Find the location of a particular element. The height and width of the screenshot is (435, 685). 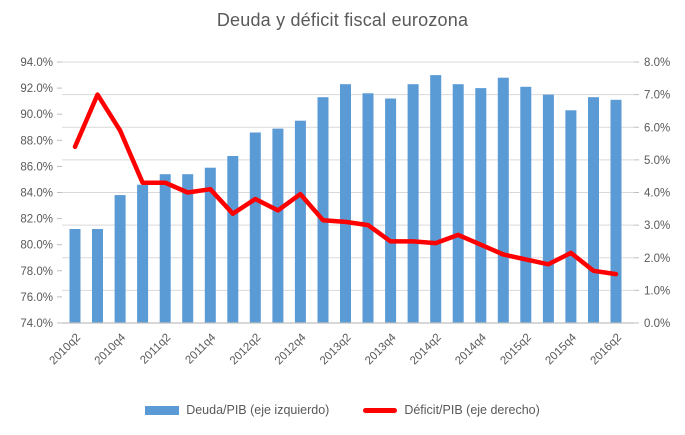

bar-2010q3 is located at coordinates (97, 276).